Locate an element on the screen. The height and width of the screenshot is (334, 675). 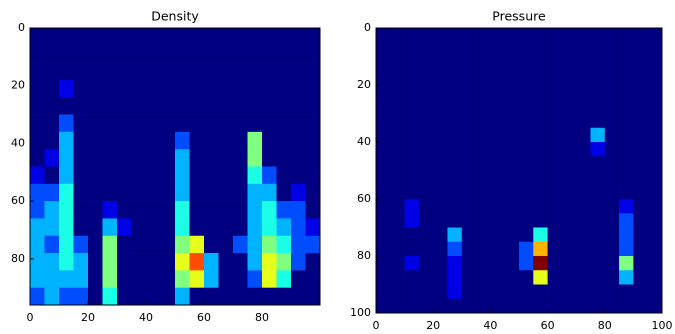
y-tick-label: 20 is located at coordinates (364, 84).